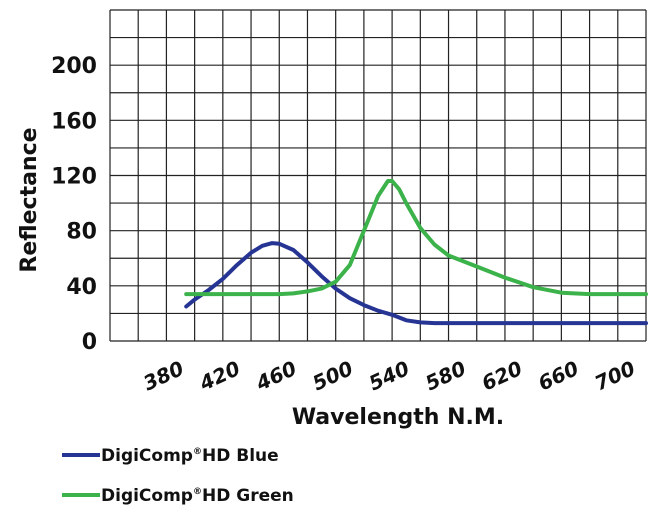 The width and height of the screenshot is (648, 508). What do you see at coordinates (333, 375) in the screenshot?
I see `x-tick-label: 500` at bounding box center [333, 375].